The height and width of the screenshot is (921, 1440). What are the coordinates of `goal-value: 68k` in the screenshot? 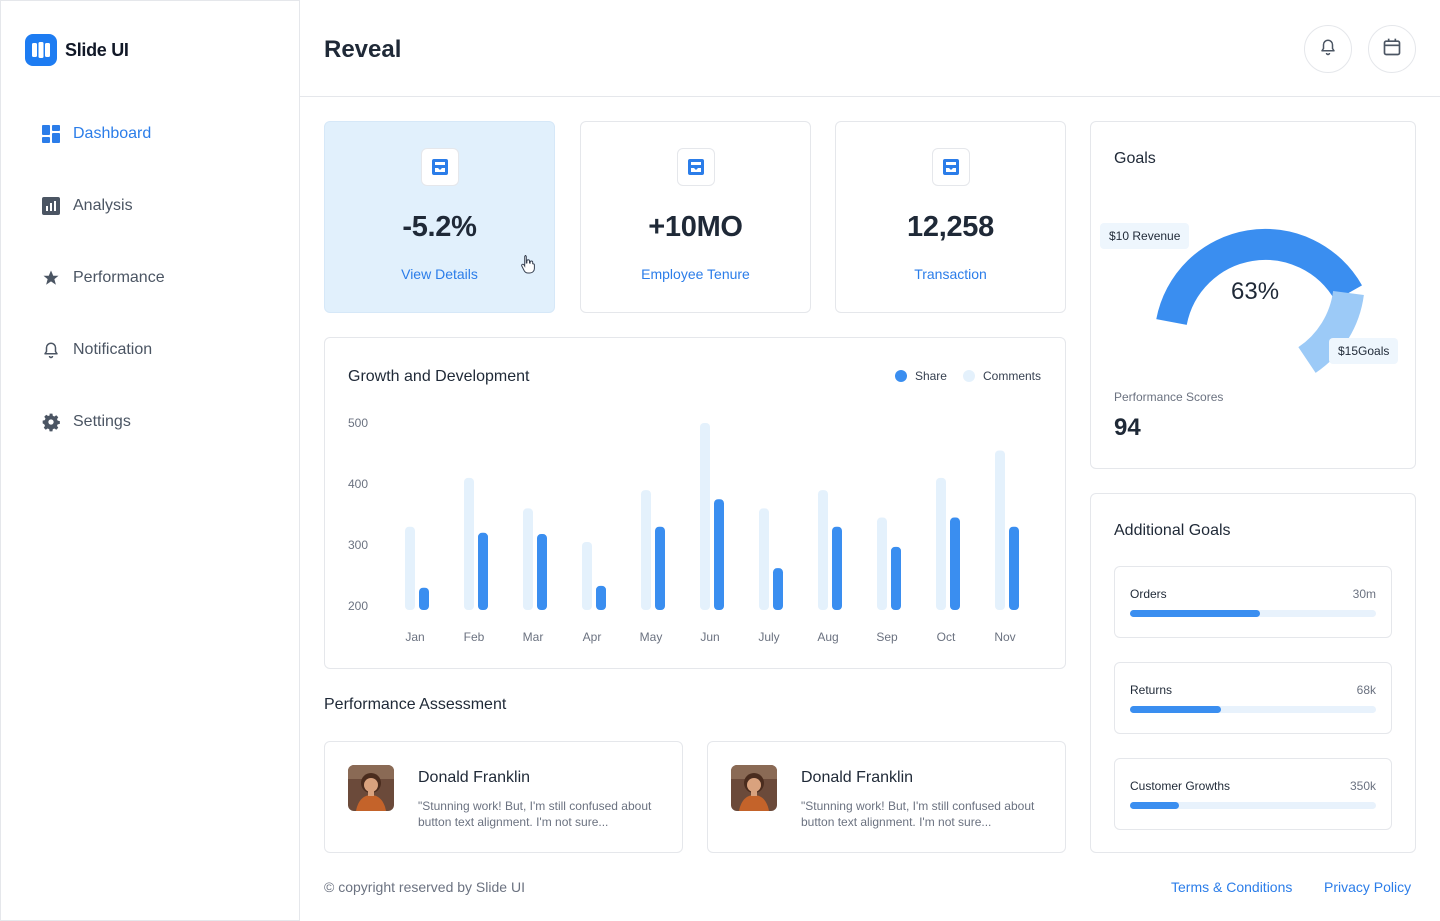 It's located at (1366, 690).